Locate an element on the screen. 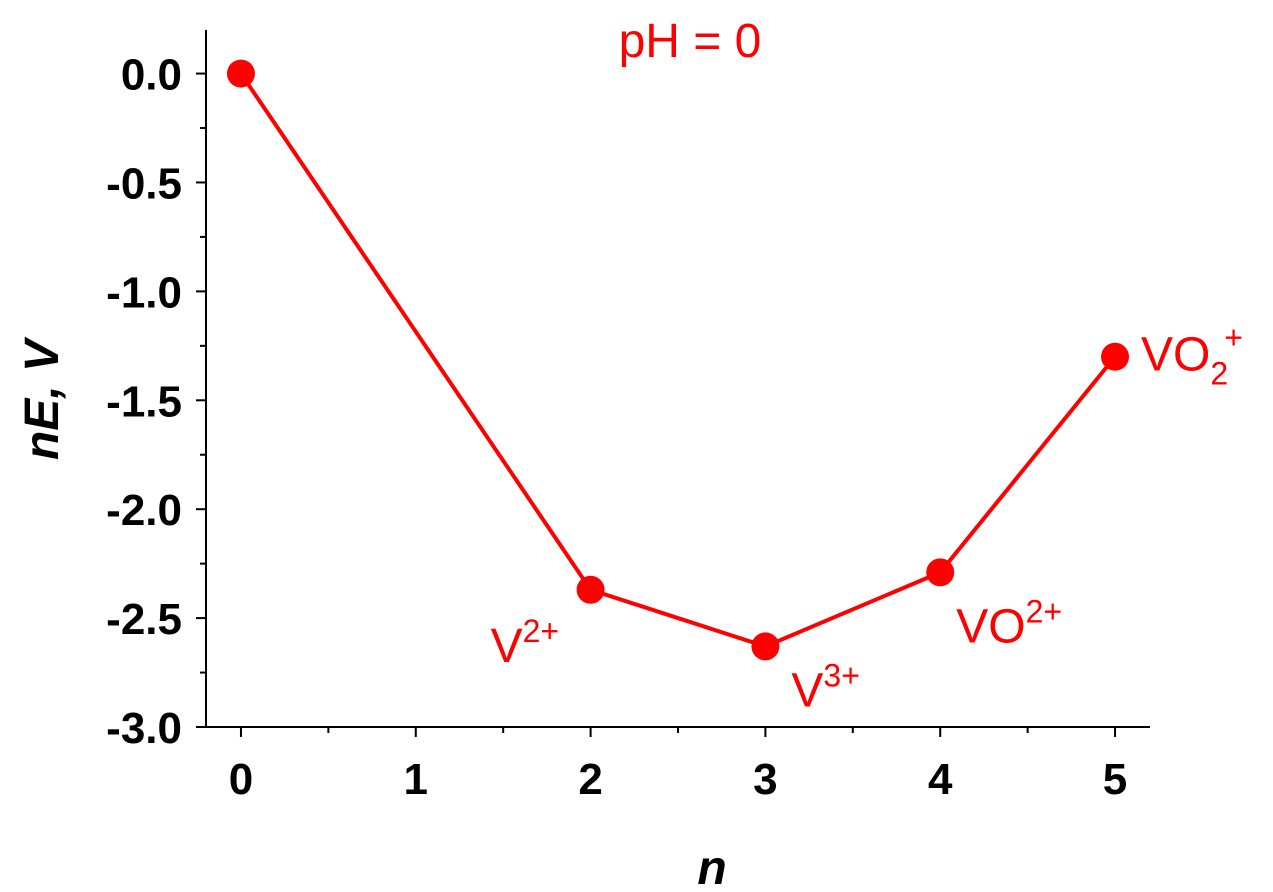 Image resolution: width=1273 pixels, height=892 pixels. y-tick-label: 0.0 is located at coordinates (151, 75).